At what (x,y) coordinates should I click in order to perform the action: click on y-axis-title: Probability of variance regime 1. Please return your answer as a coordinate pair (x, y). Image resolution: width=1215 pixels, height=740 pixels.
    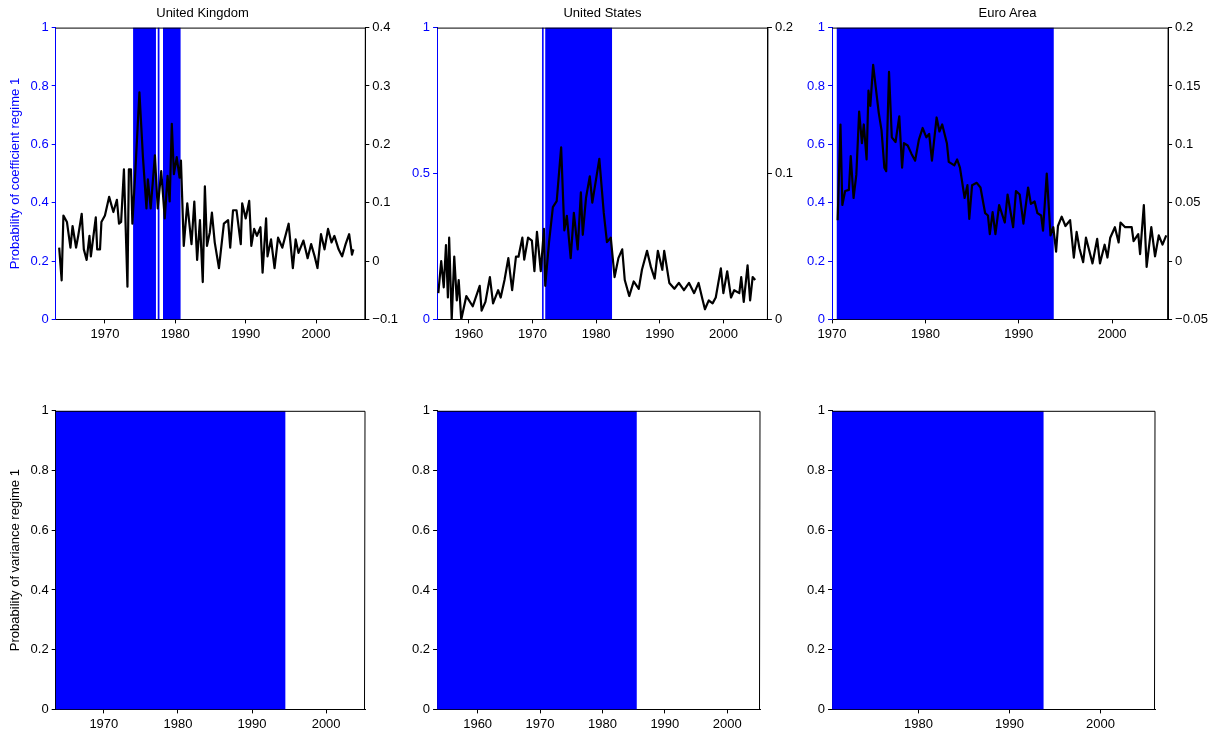
    Looking at the image, I should click on (15, 560).